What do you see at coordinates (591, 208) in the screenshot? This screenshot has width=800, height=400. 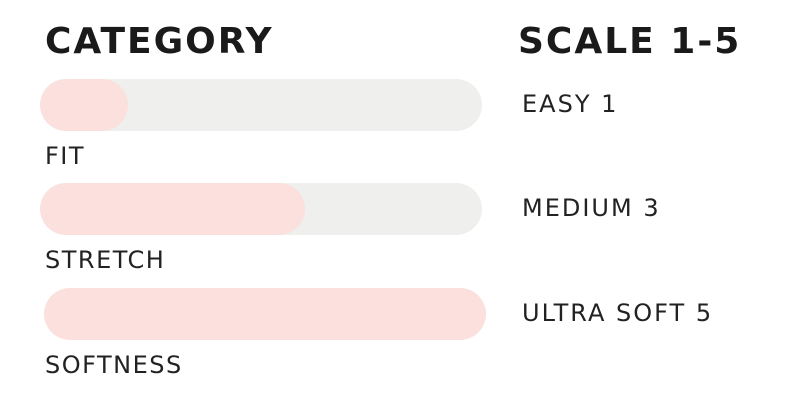 I see `stretch-scale-label: MEDIUM 3` at bounding box center [591, 208].